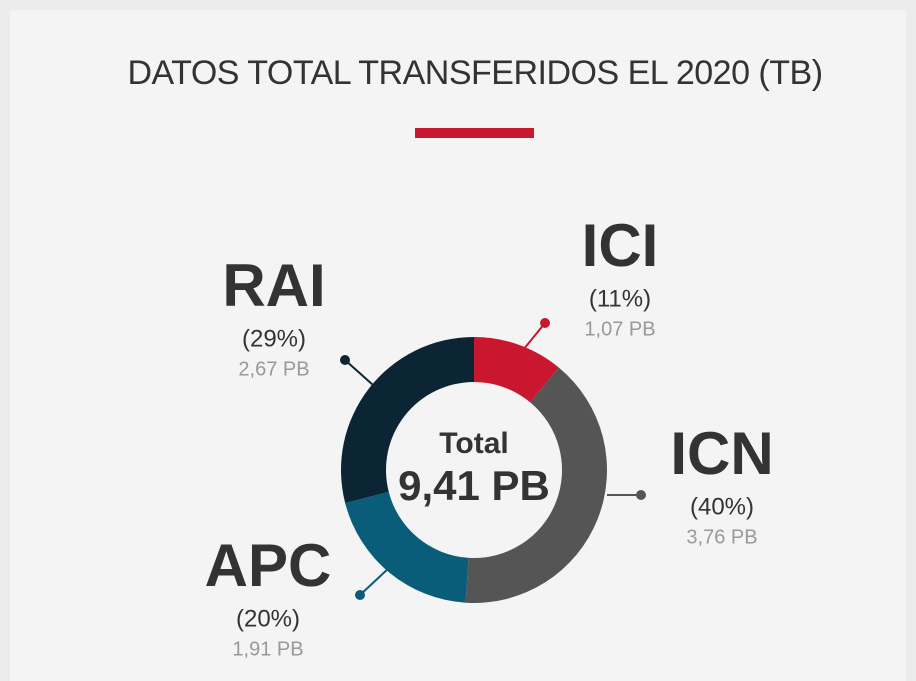  What do you see at coordinates (620, 245) in the screenshot?
I see `category-label: ICI` at bounding box center [620, 245].